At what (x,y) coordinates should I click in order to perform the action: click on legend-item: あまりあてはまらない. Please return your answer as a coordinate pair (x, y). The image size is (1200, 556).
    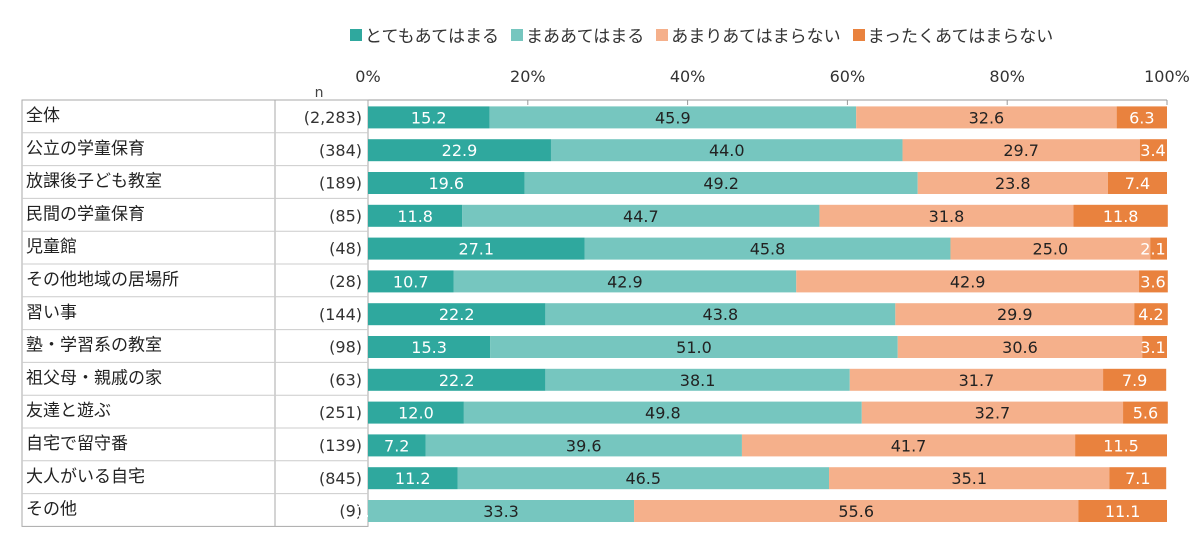
    Looking at the image, I should click on (748, 34).